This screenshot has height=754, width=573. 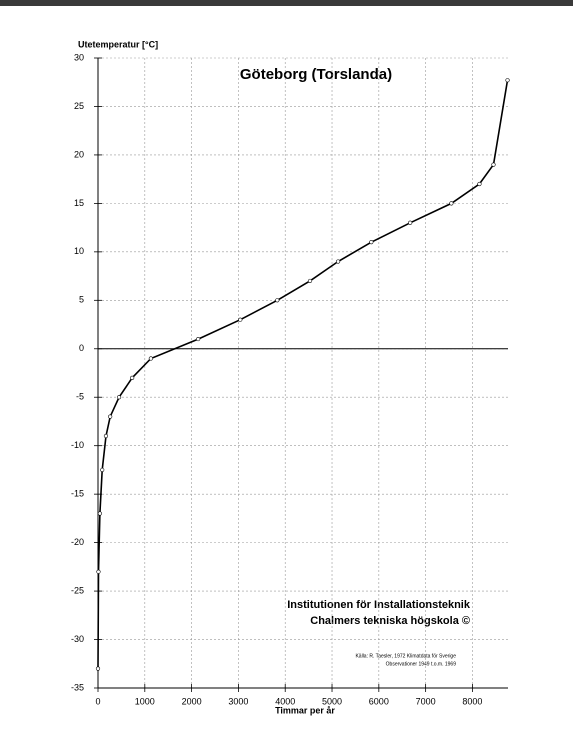 I want to click on x-tick-label: 0, so click(x=97, y=701).